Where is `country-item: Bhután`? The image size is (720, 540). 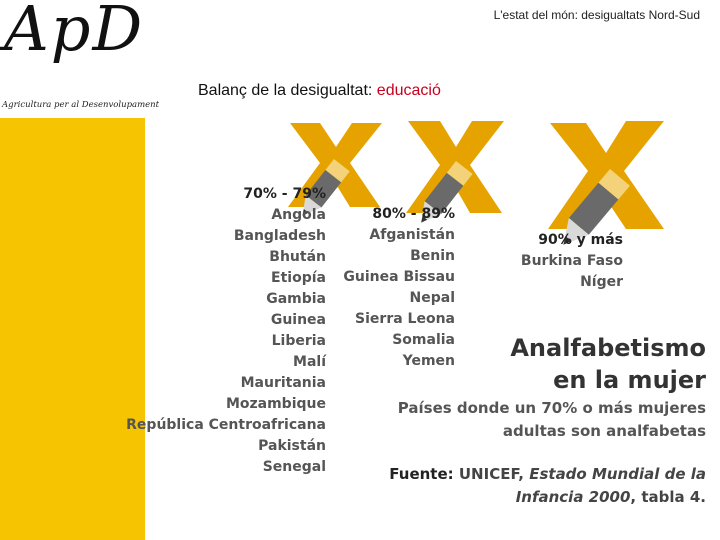
country-item: Bhután is located at coordinates (297, 257).